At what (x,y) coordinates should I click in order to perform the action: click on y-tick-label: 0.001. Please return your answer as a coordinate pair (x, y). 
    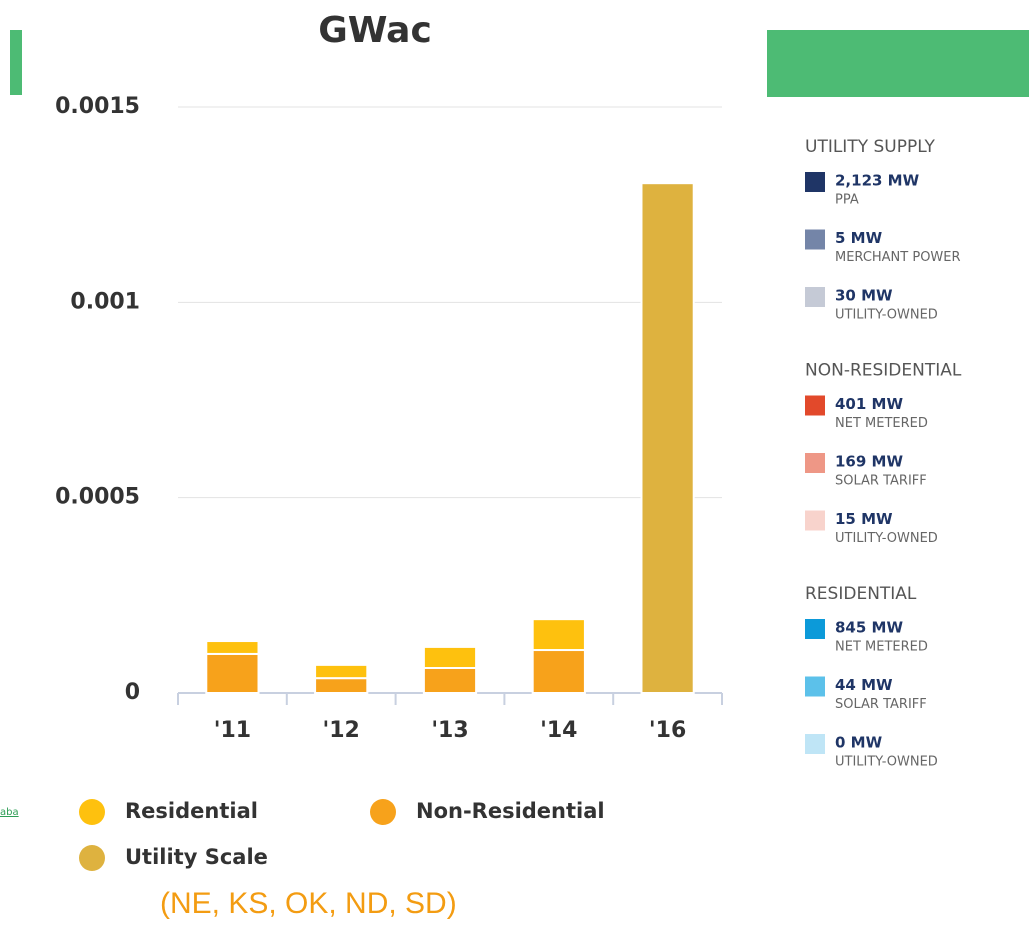
    Looking at the image, I should click on (105, 301).